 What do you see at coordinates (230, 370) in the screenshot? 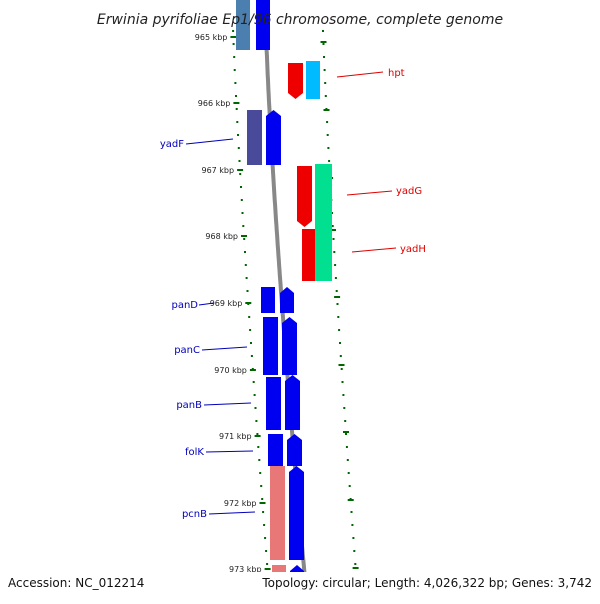
I see `tick-label: 970 kbp` at bounding box center [230, 370].